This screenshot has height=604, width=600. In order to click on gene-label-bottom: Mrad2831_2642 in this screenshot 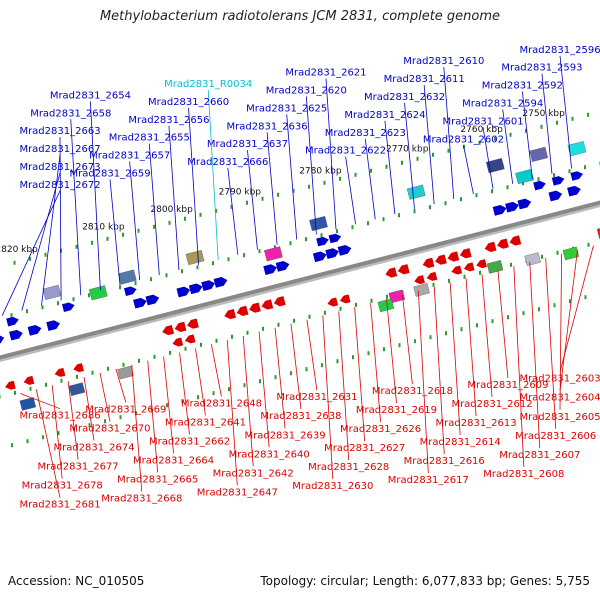, I will do `click(253, 473)`.